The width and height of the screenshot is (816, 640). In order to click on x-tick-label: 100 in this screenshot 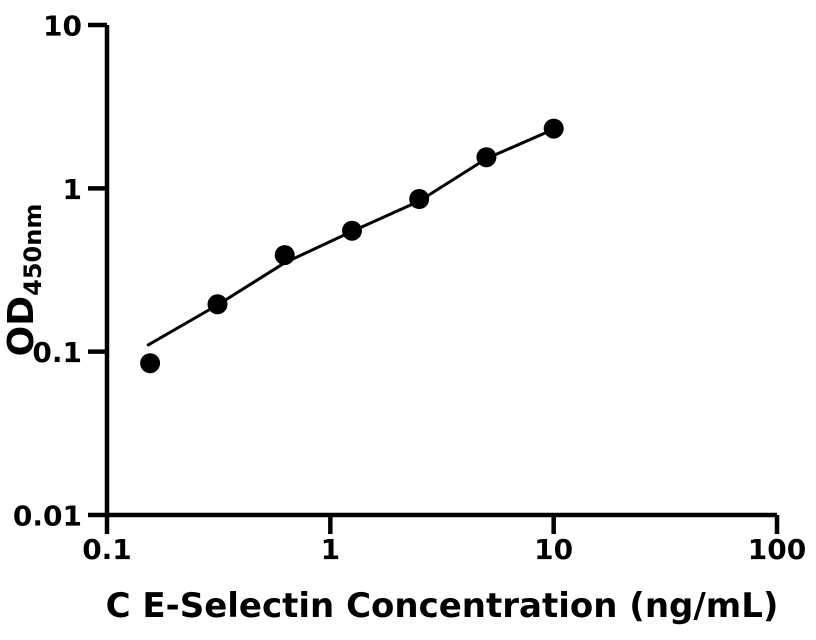, I will do `click(777, 549)`.